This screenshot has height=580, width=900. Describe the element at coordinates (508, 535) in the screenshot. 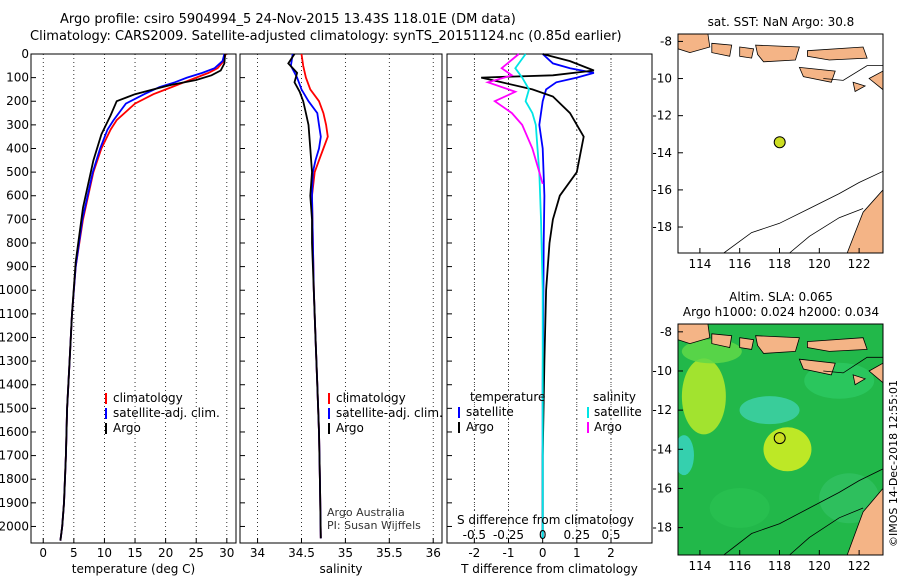

I see `x-tick-label-secondary: -0.25` at that location.